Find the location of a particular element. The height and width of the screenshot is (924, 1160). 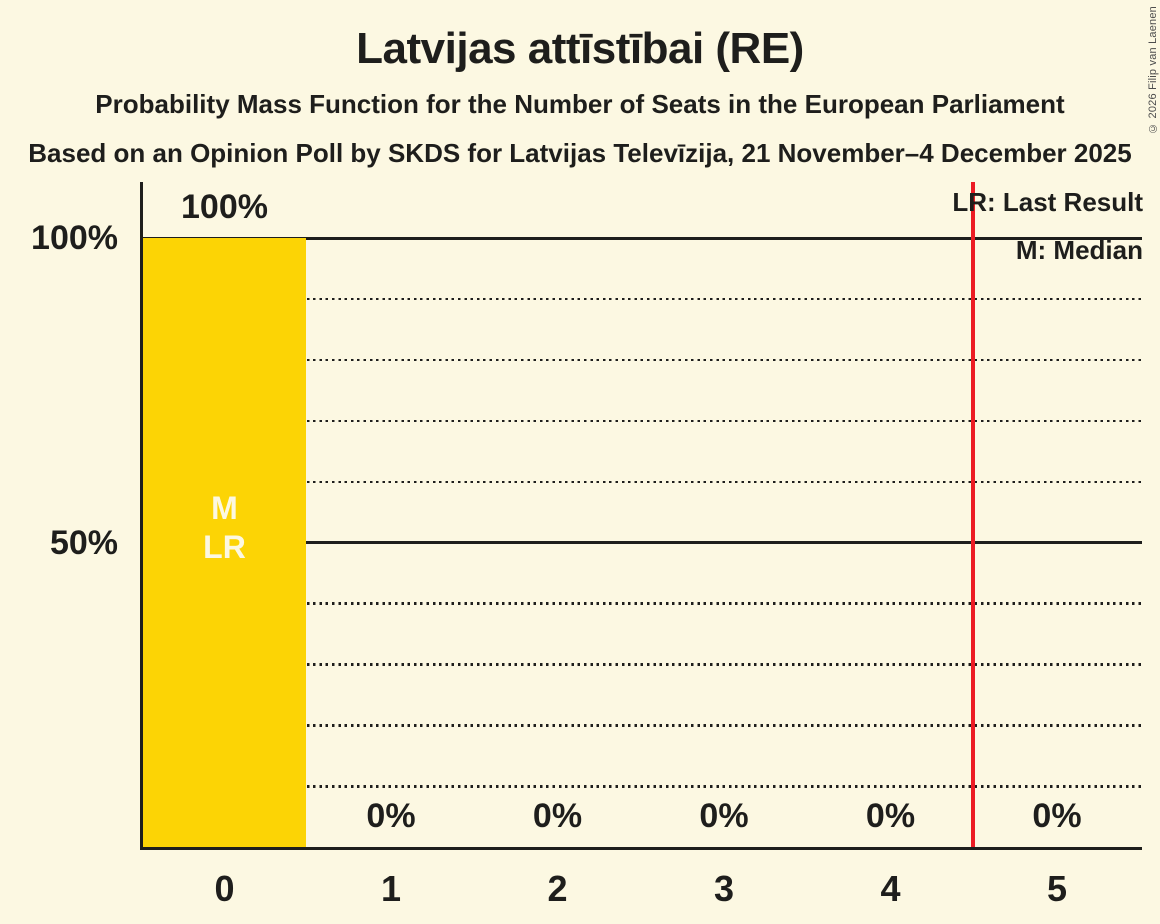

last-result-marker: LR is located at coordinates (224, 547).